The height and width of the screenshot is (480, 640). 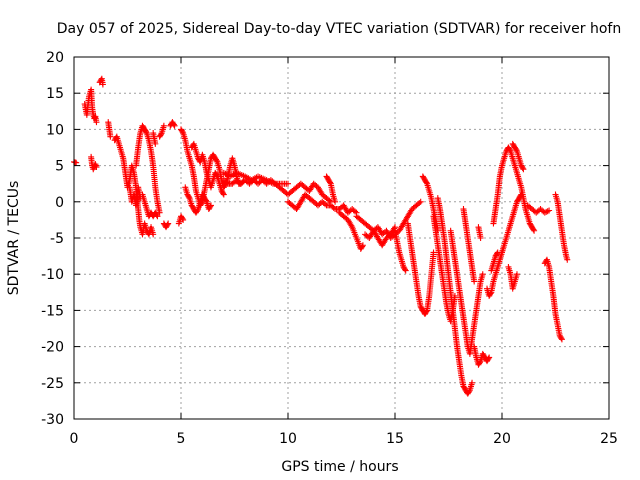 I want to click on x-tick-label: 5, so click(x=181, y=439).